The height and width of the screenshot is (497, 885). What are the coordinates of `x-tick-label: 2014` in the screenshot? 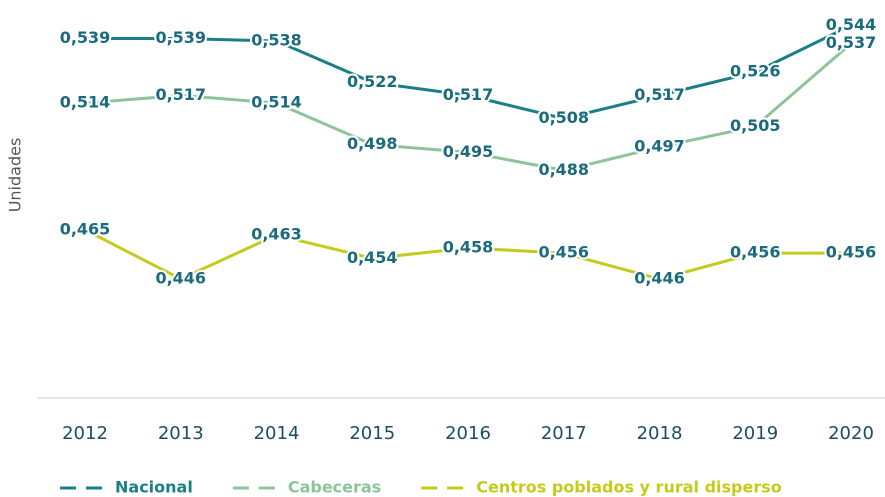 It's located at (277, 433).